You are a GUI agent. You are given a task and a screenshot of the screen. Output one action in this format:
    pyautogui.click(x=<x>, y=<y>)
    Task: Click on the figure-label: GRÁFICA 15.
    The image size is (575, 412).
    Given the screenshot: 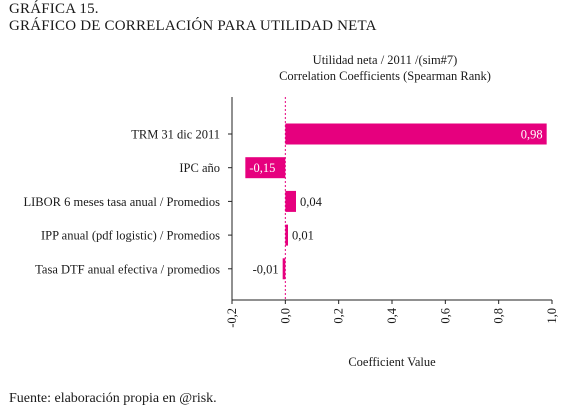 What is the action you would take?
    pyautogui.click(x=54, y=9)
    